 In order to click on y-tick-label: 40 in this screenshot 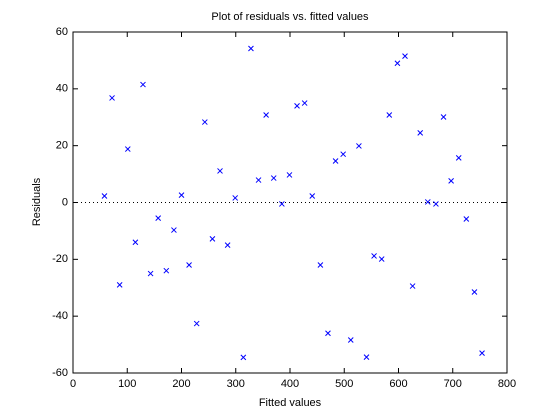, I will do `click(62, 89)`.